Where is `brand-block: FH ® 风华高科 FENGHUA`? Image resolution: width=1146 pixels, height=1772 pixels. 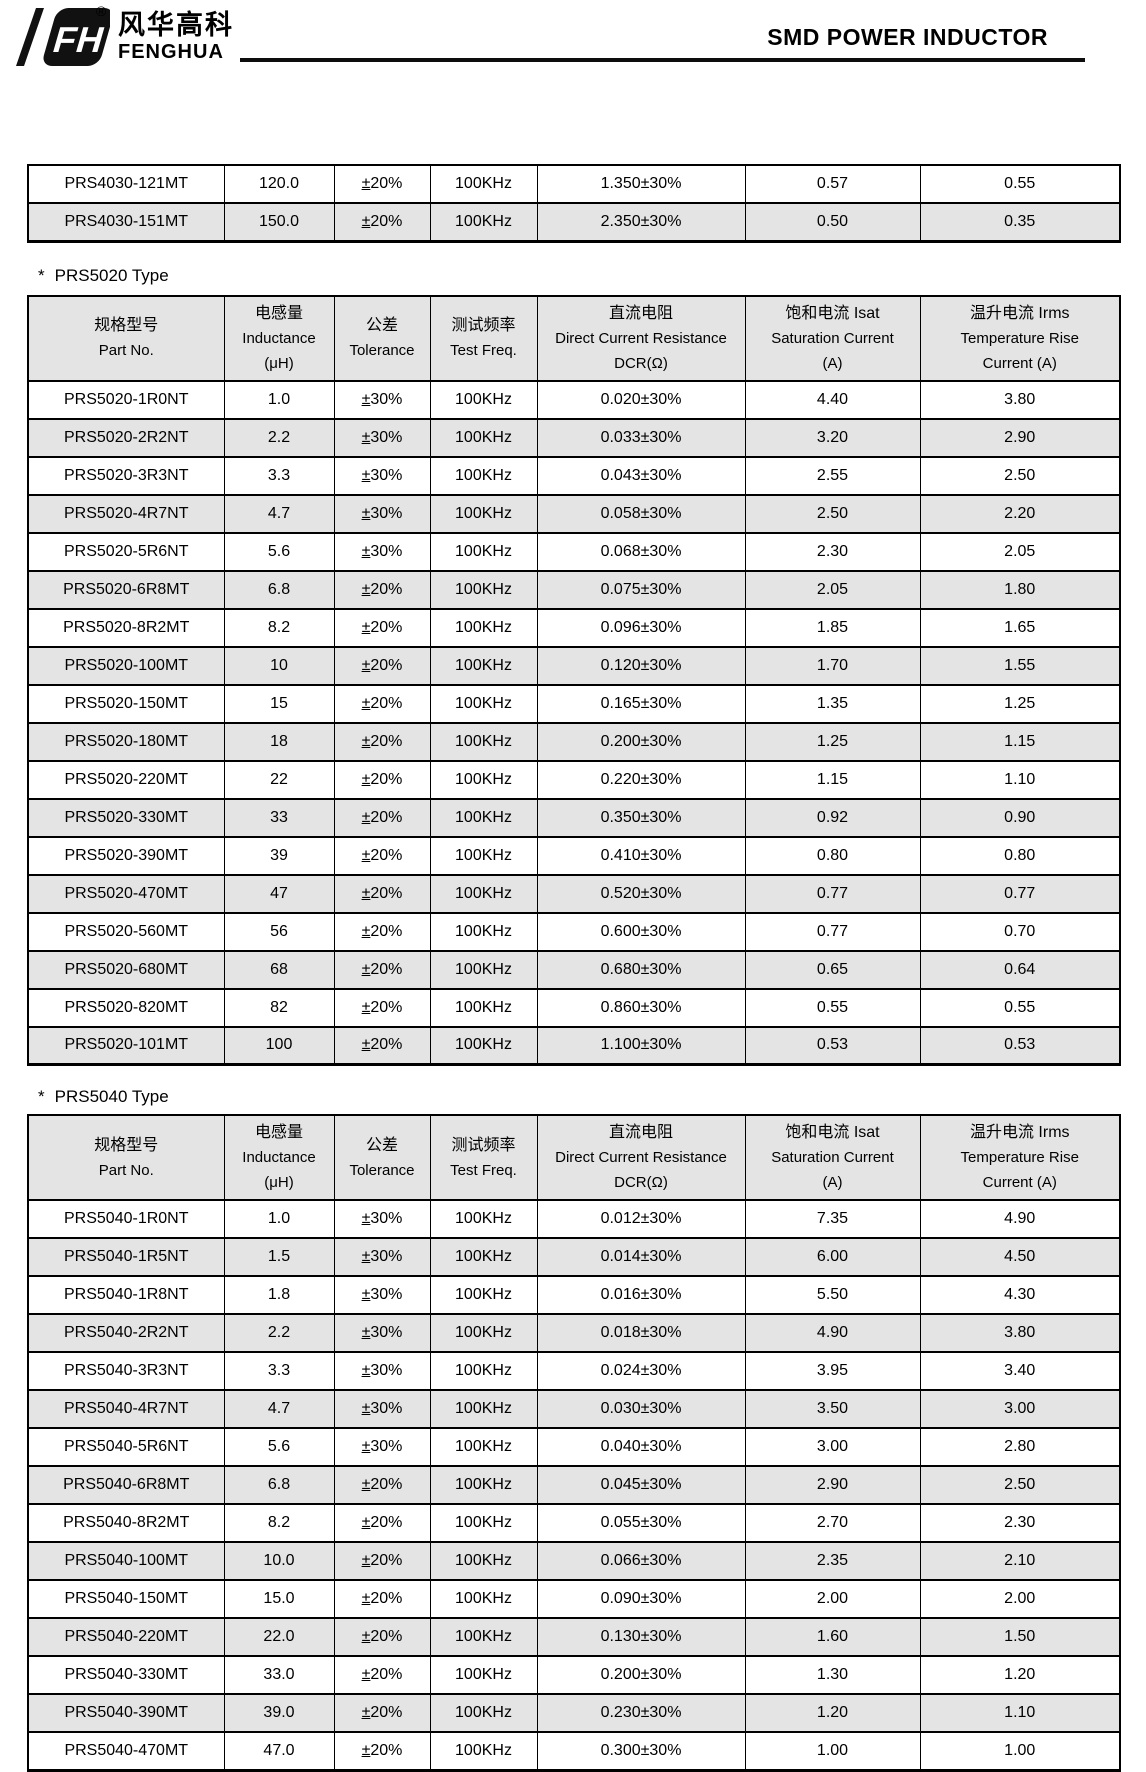
brand-block: FH ® 风华高科 FENGHUA is located at coordinates (124, 36).